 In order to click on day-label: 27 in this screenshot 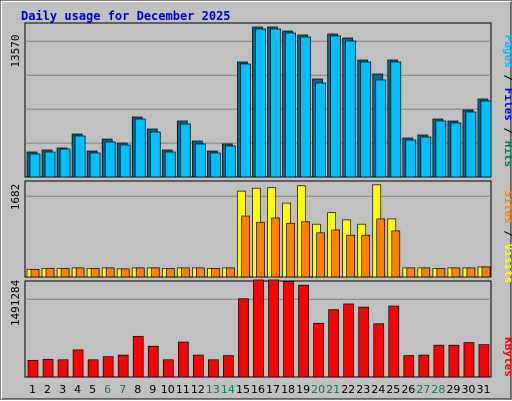, I will do `click(423, 389)`.